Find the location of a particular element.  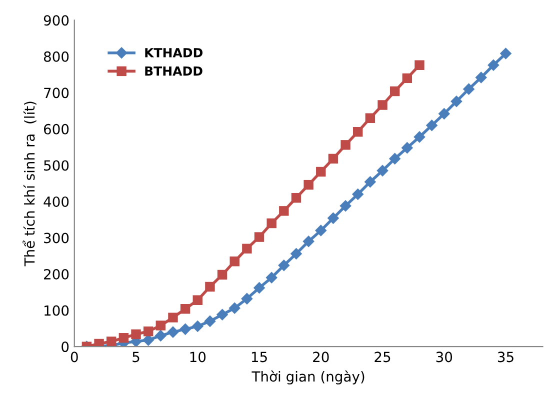

y-tick-label: 700 is located at coordinates (56, 93).